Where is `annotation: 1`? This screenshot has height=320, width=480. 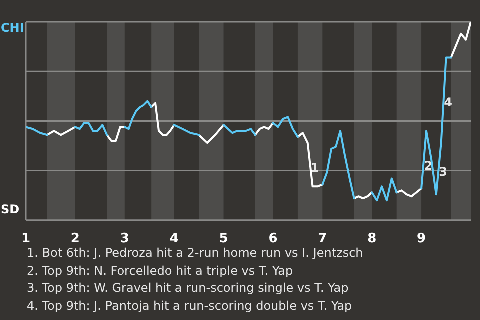
annotation: 1 is located at coordinates (314, 167).